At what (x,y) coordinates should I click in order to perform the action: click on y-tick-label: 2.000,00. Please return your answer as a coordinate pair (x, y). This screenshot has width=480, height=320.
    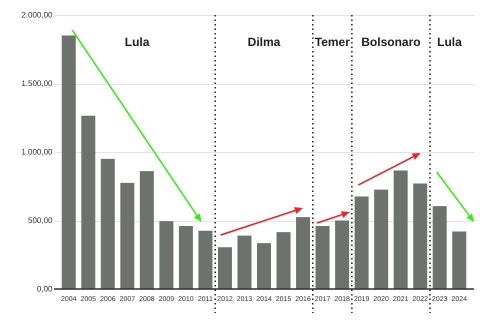
    Looking at the image, I should click on (37, 15).